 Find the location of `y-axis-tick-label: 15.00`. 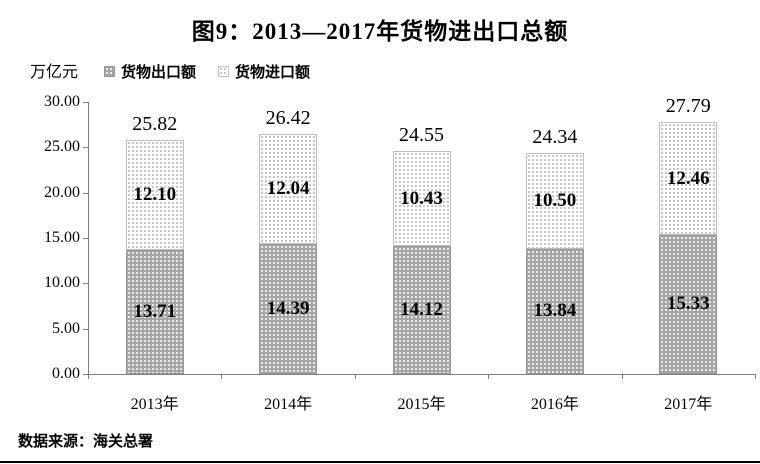

y-axis-tick-label: 15.00 is located at coordinates (62, 237).